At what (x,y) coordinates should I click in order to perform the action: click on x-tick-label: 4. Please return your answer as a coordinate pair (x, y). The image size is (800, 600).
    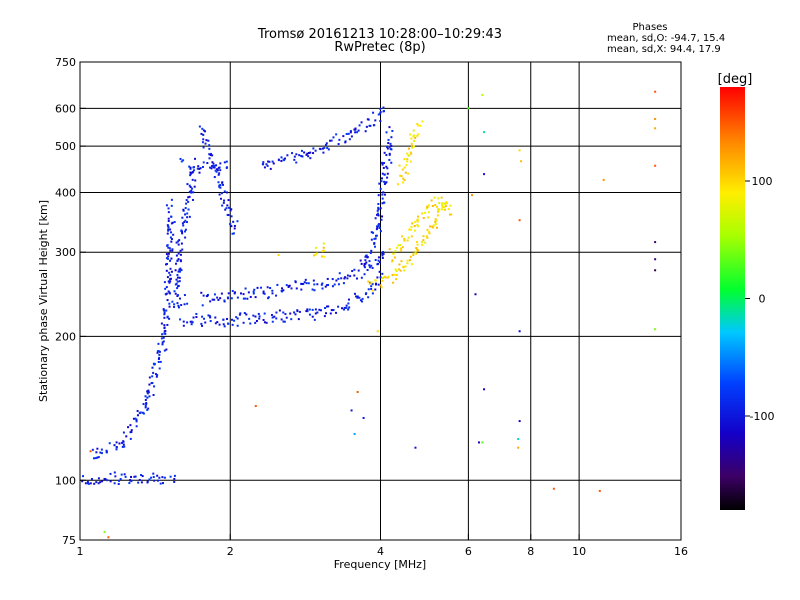
    Looking at the image, I should click on (380, 551).